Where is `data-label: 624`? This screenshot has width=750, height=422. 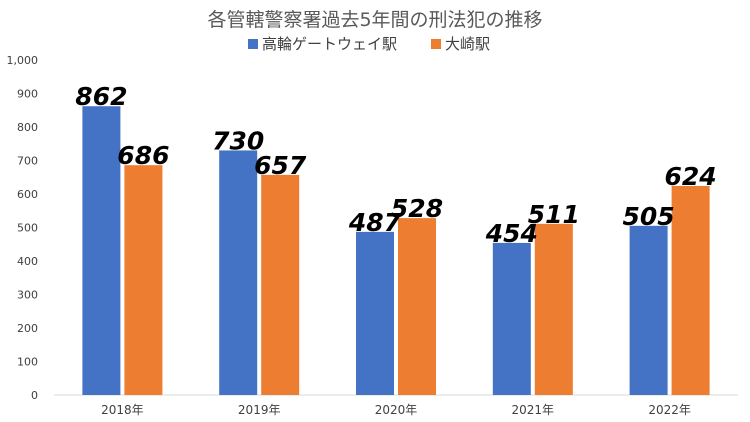
data-label: 624 is located at coordinates (691, 176).